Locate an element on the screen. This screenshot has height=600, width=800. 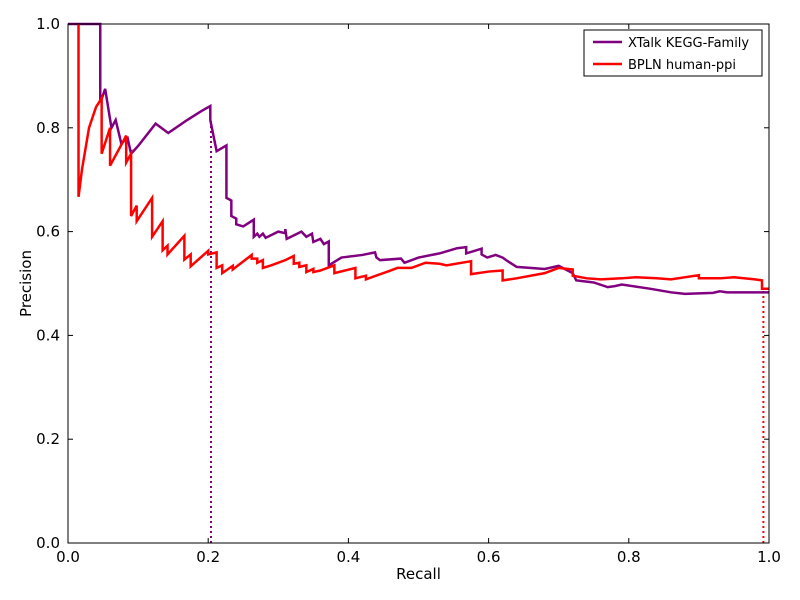
legend-box is located at coordinates (673, 53).